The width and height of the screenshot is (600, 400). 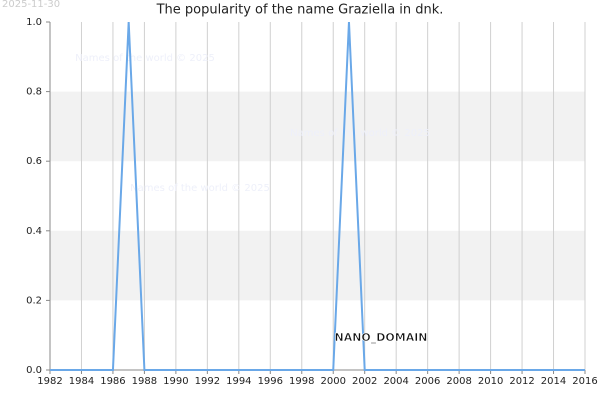 What do you see at coordinates (521, 381) in the screenshot?
I see `x-tick-label: 2012` at bounding box center [521, 381].